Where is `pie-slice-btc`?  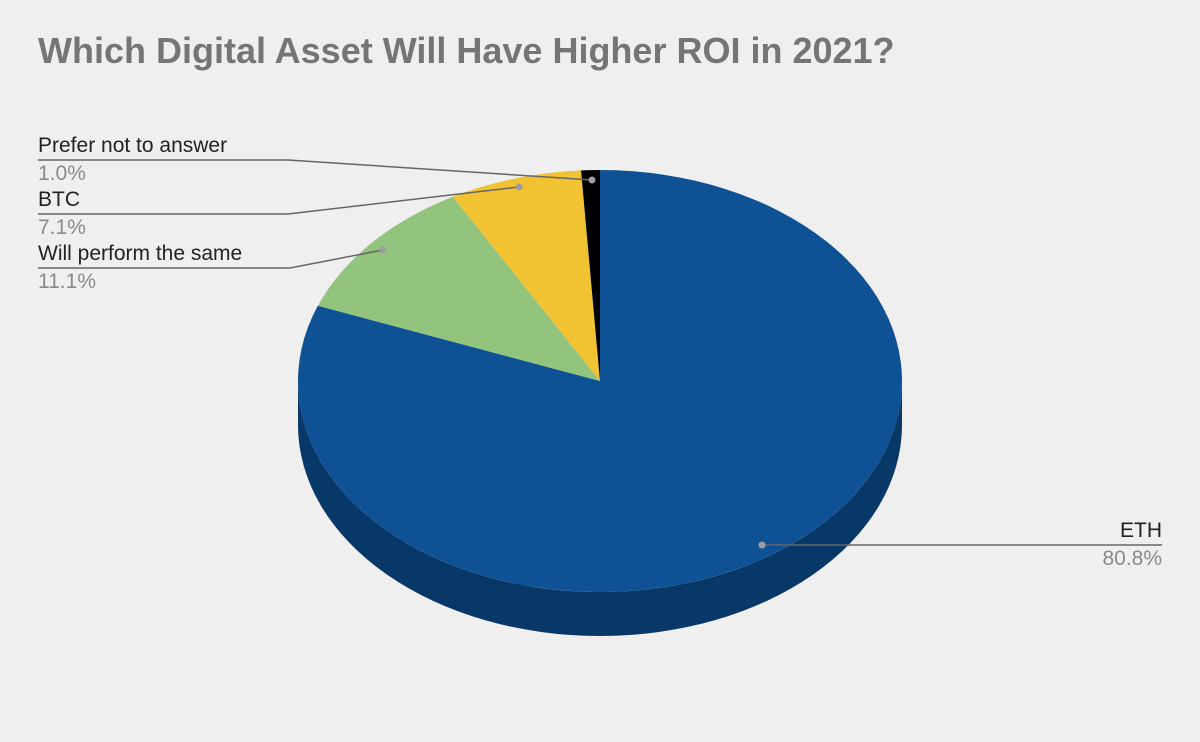 pie-slice-btc is located at coordinates (526, 275).